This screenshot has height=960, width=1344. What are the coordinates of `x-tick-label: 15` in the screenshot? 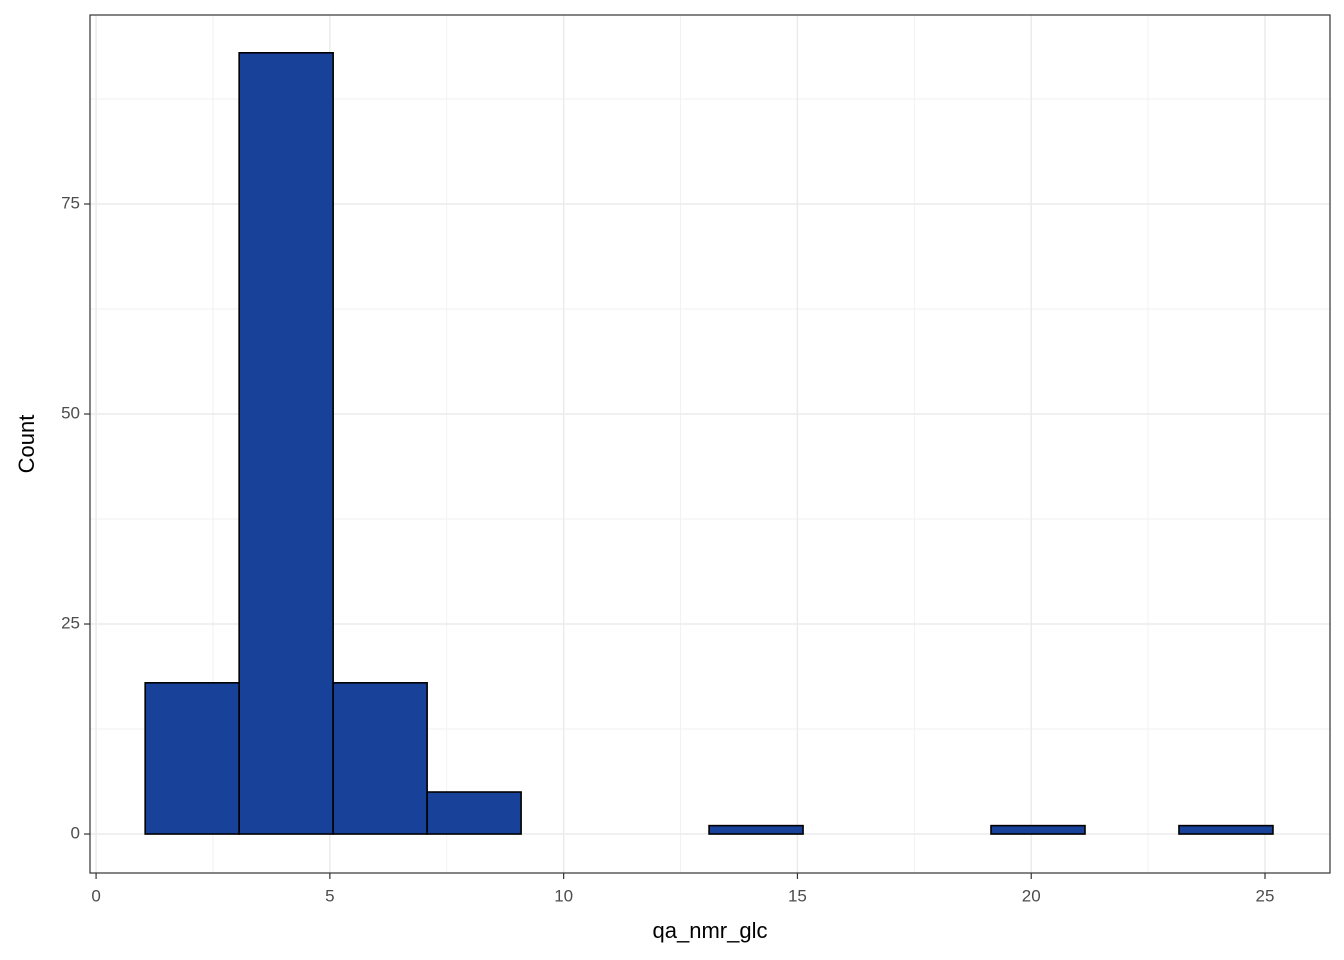 It's located at (797, 895).